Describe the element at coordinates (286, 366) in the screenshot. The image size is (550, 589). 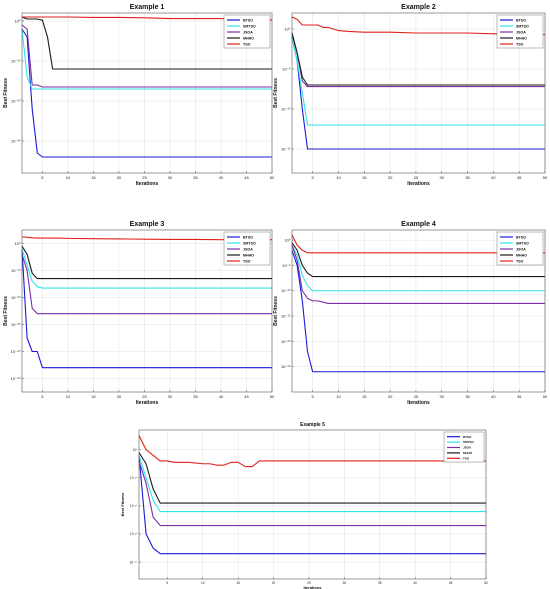
I see `y-tick-label: 10⁻²⁵` at that location.